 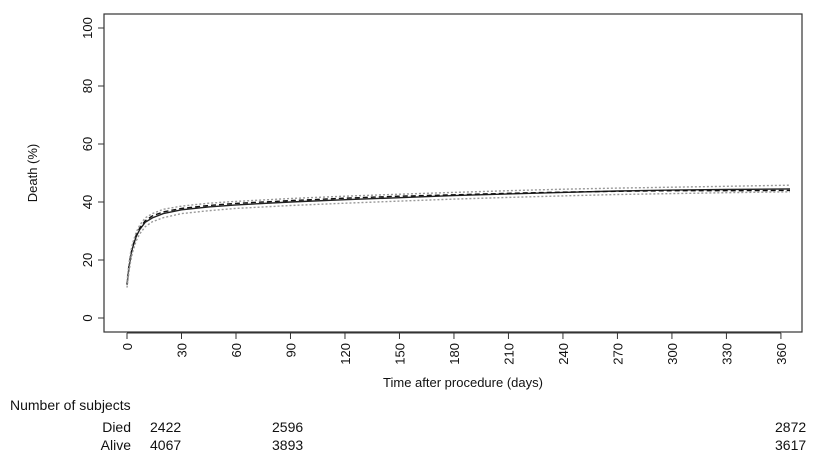 What do you see at coordinates (409, 427) in the screenshot?
I see `risk-row-died: Died 2422 2596 2872` at bounding box center [409, 427].